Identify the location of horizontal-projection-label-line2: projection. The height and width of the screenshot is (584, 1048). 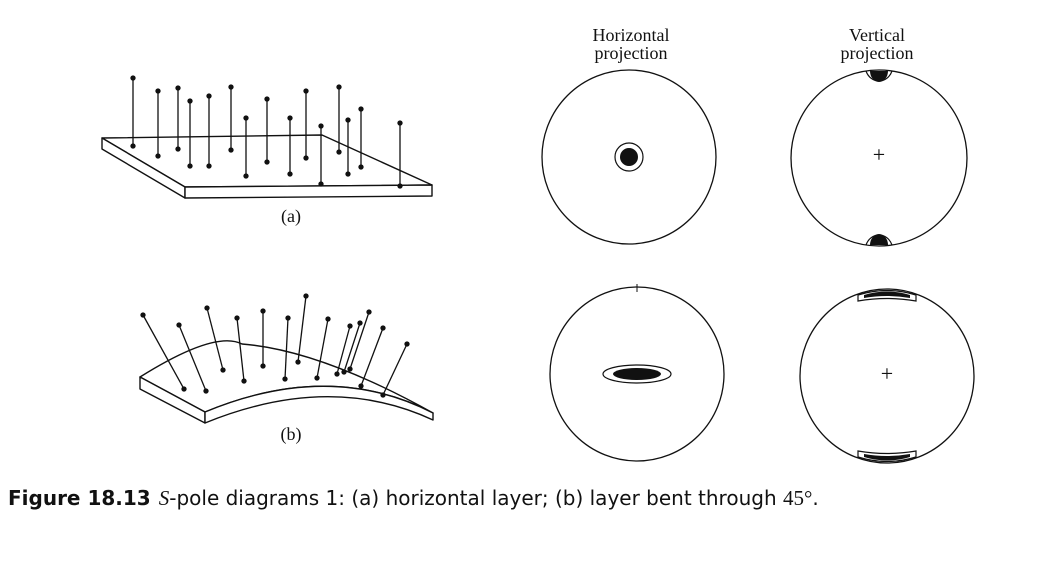
(631, 53).